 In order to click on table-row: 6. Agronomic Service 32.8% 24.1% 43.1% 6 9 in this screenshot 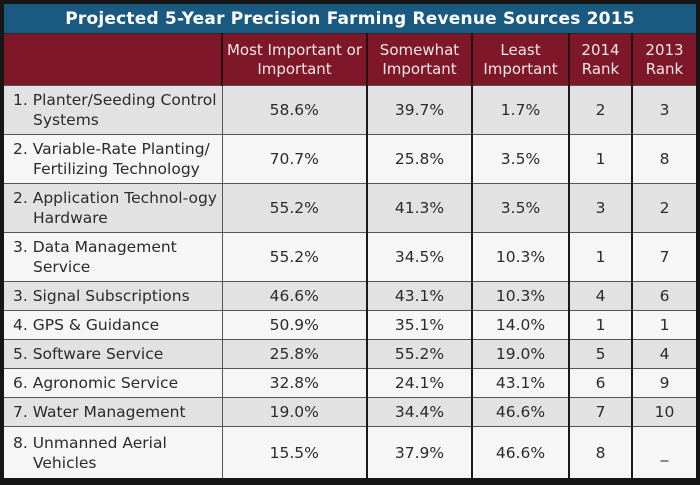, I will do `click(350, 383)`.